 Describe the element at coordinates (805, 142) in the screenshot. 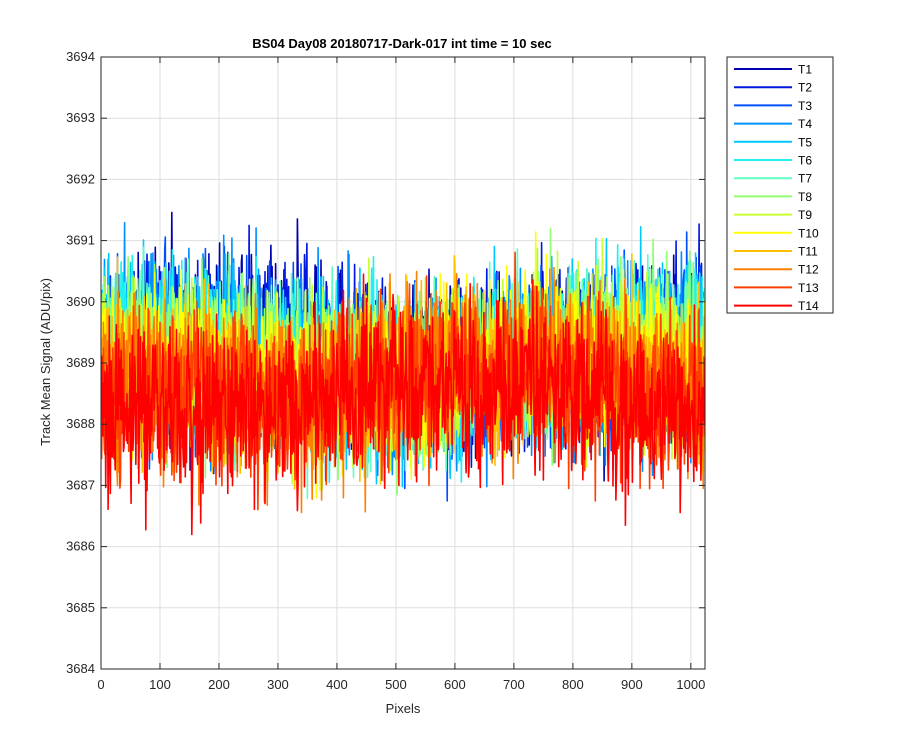

I see `legend-label: T5` at that location.